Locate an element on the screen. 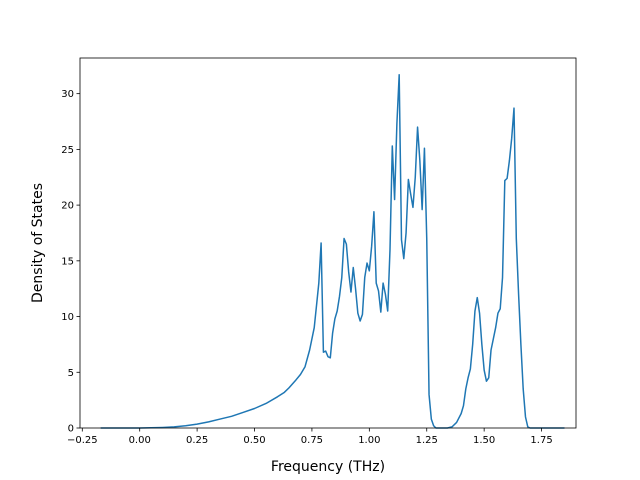  x-tick-label: 1.75 is located at coordinates (541, 440).